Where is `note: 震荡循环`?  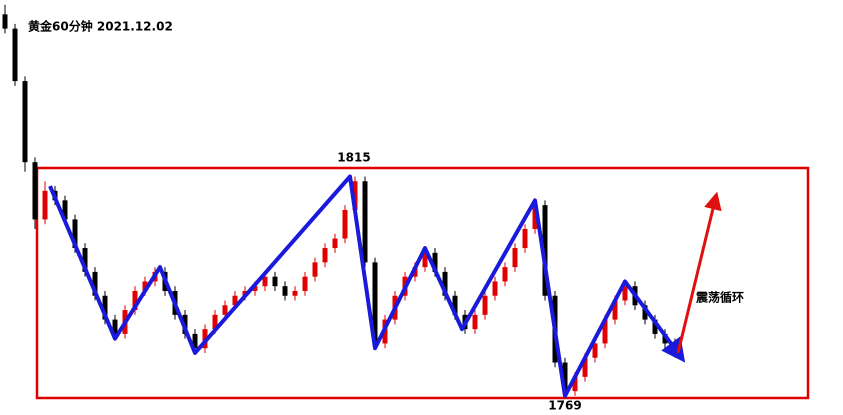
note: 震荡循环 is located at coordinates (720, 297).